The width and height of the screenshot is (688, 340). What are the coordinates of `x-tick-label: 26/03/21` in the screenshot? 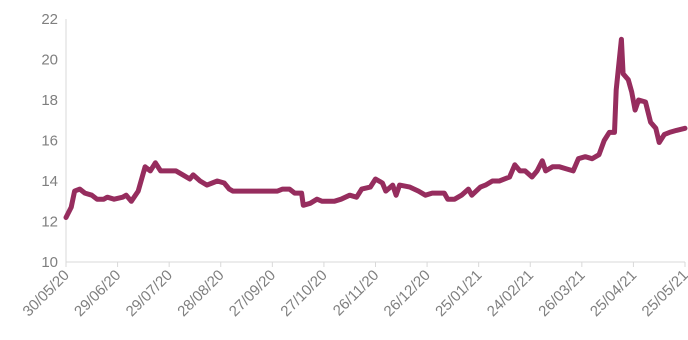 It's located at (561, 293).